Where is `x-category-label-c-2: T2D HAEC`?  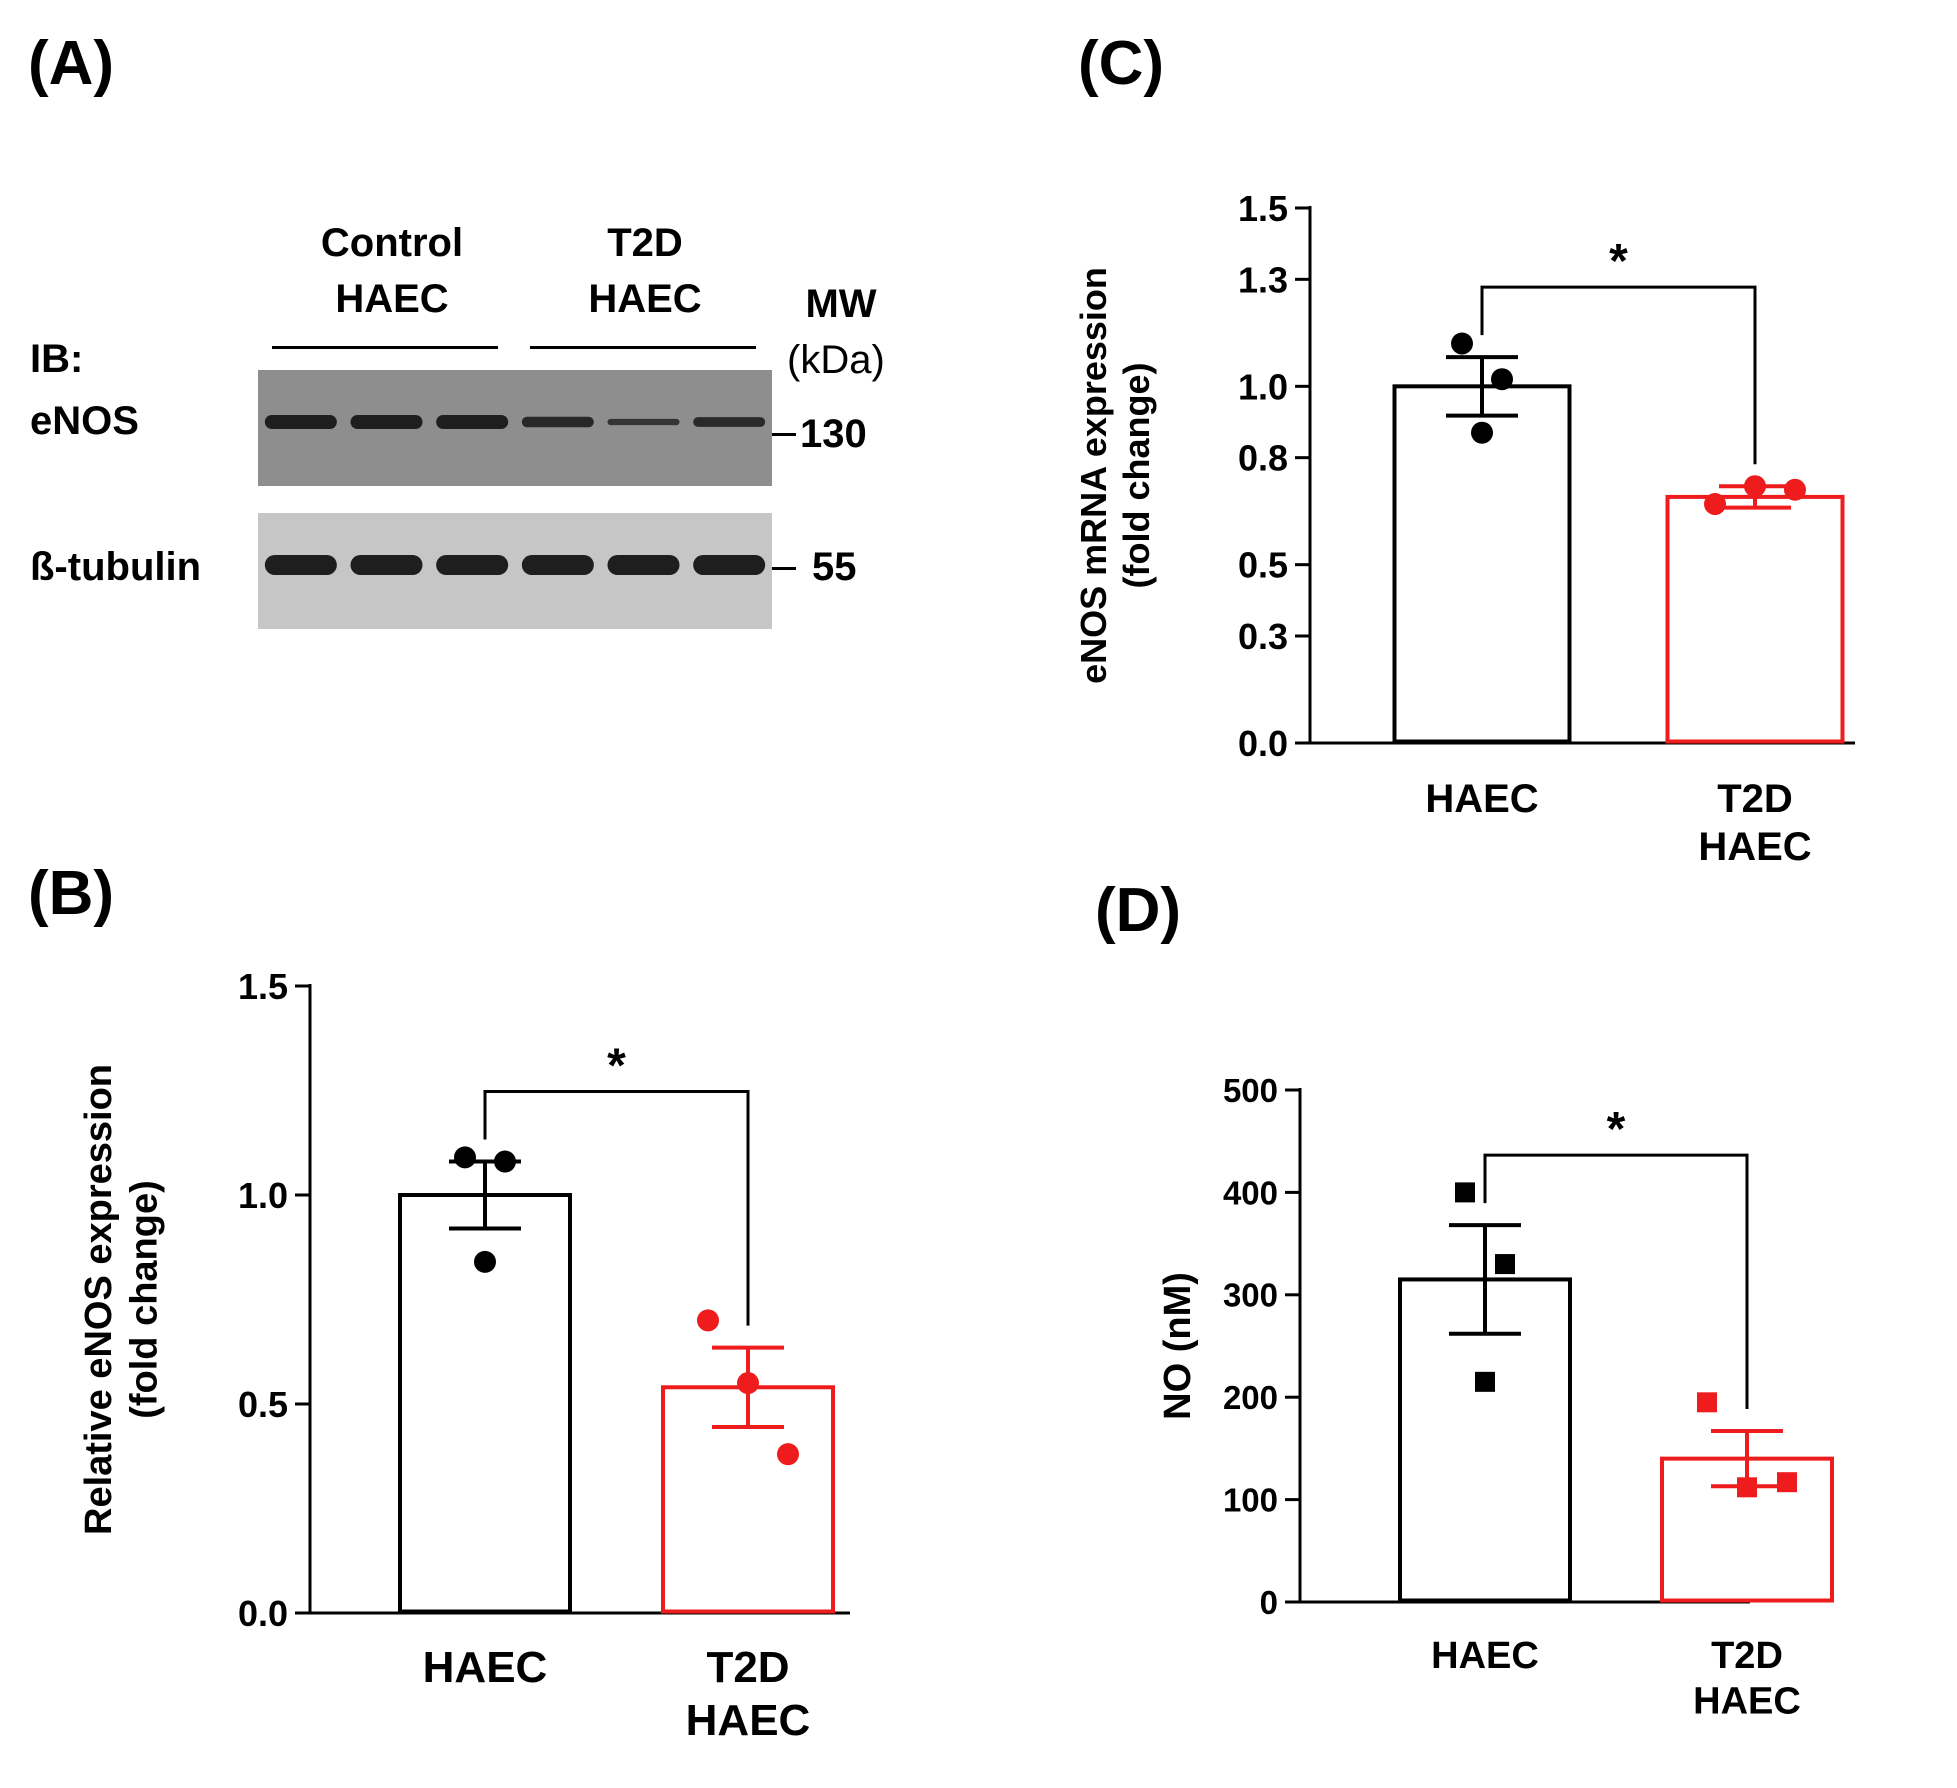 x-category-label-c-2: T2D HAEC is located at coordinates (1754, 823).